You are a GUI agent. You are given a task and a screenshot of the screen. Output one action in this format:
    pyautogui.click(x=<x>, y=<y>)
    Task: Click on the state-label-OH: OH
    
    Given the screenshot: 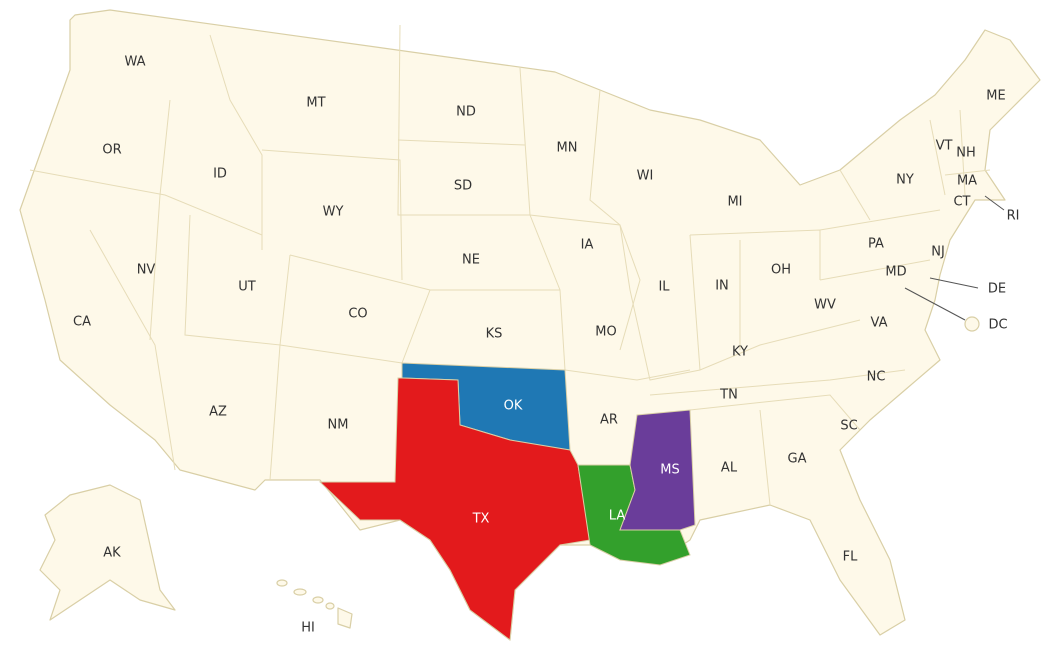 What is the action you would take?
    pyautogui.click(x=781, y=270)
    